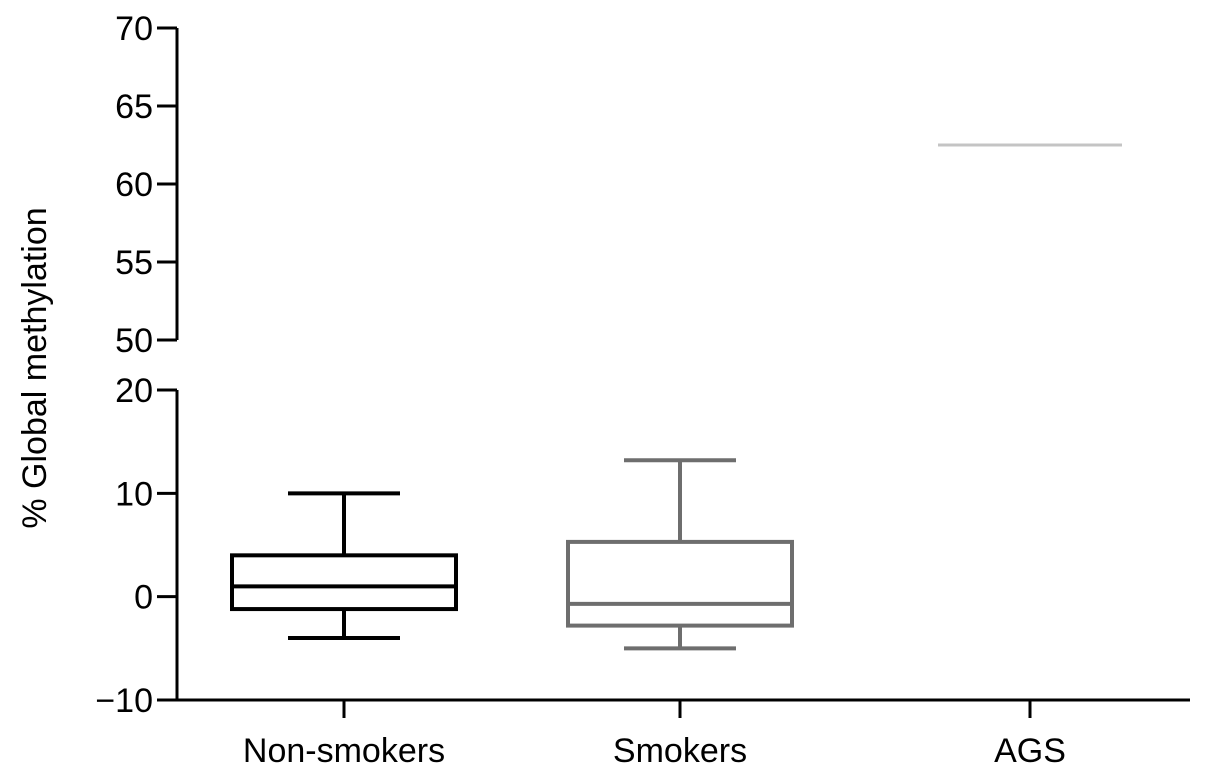 The height and width of the screenshot is (781, 1205). Describe the element at coordinates (134, 185) in the screenshot. I see `y-tick-label: 60` at that location.